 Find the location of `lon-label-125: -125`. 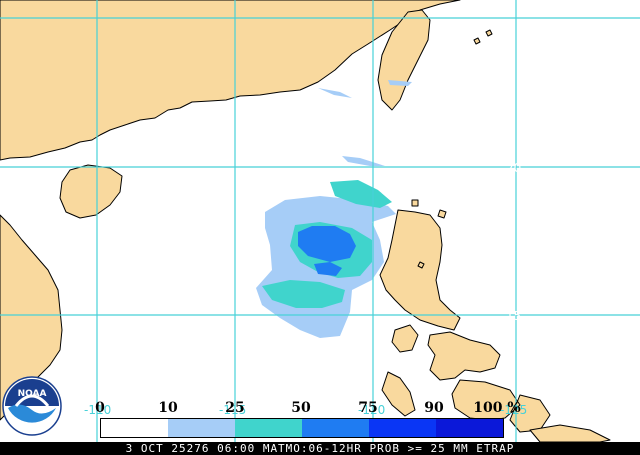

lon-label-125: -125 is located at coordinates (513, 410).